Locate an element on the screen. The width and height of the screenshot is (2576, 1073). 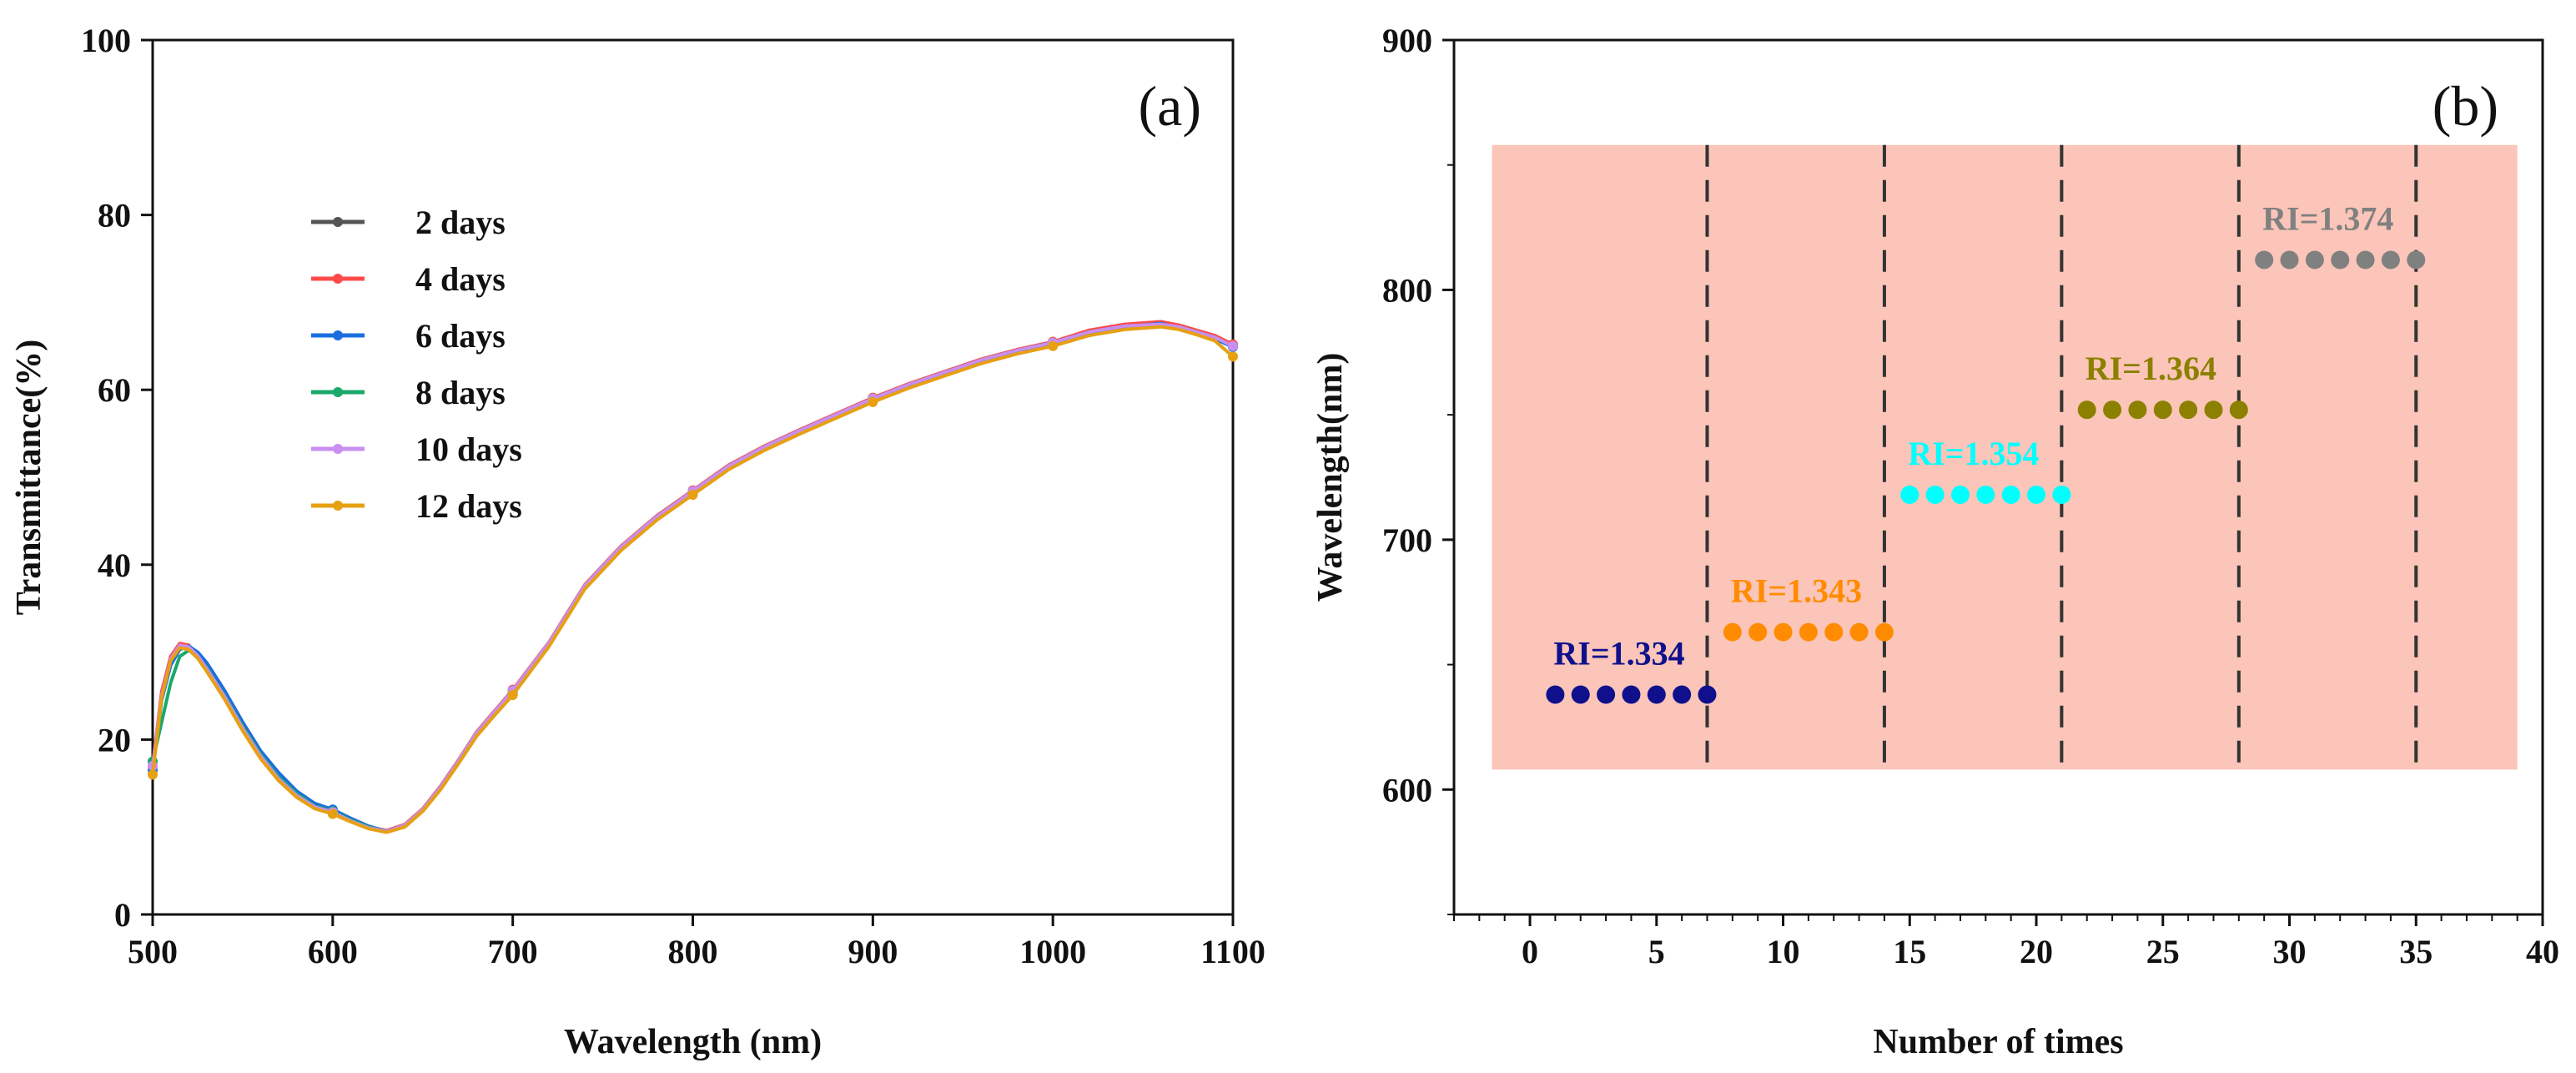
x-tick-label-a: 700 is located at coordinates (513, 951).